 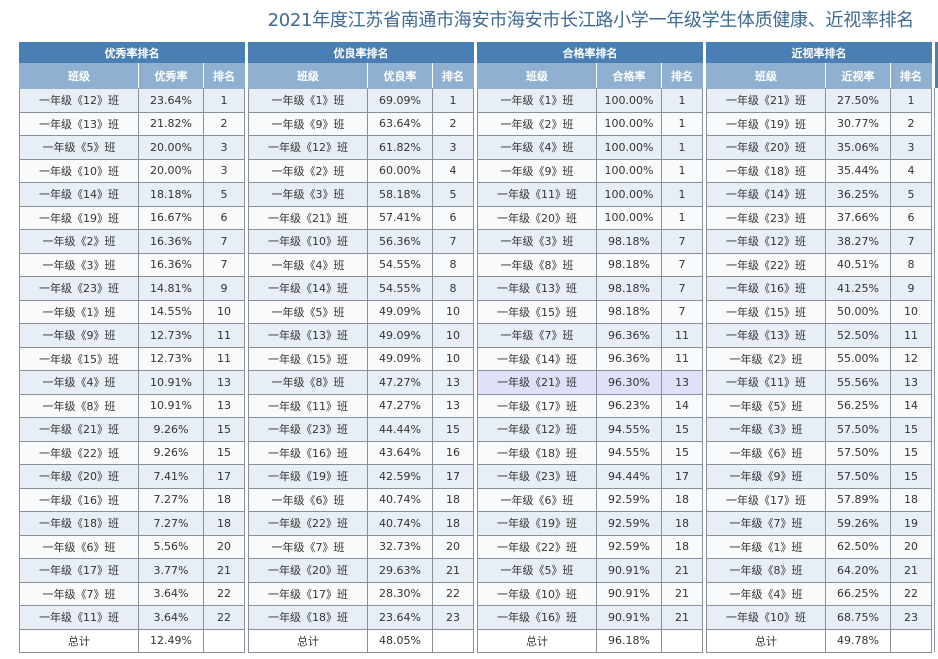 I want to click on rate-cell: 56.25%, so click(x=858, y=405).